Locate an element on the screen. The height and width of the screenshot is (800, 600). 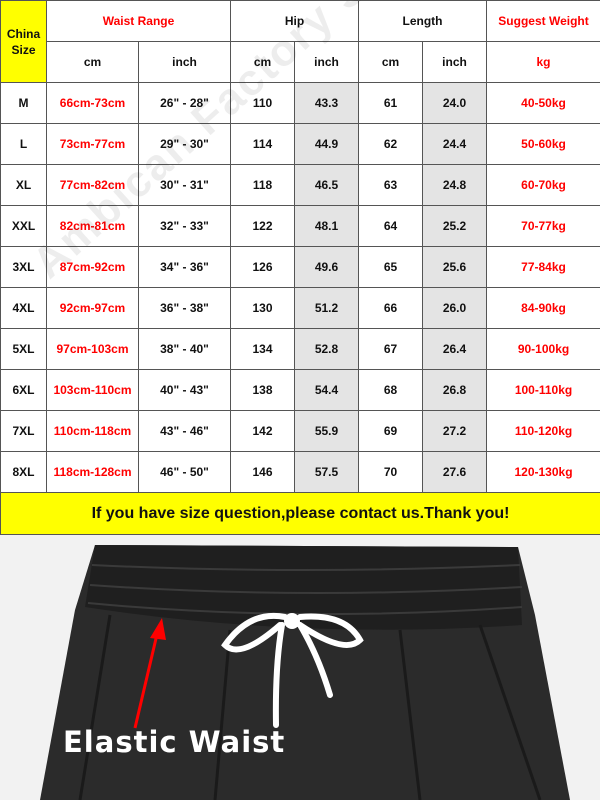
length-cm-cell: 62 is located at coordinates (391, 144).